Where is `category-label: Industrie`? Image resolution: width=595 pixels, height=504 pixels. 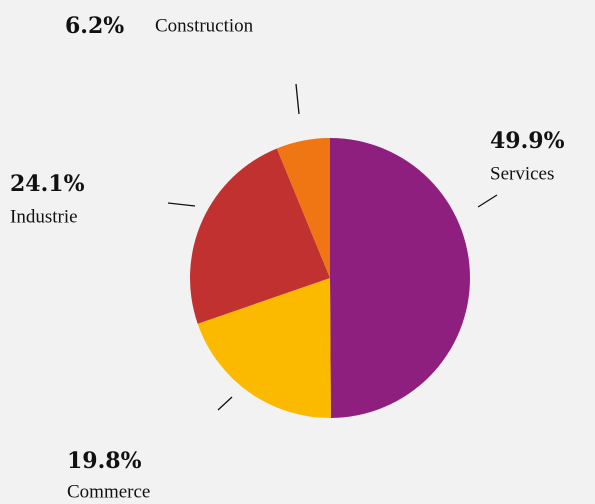 category-label: Industrie is located at coordinates (44, 216).